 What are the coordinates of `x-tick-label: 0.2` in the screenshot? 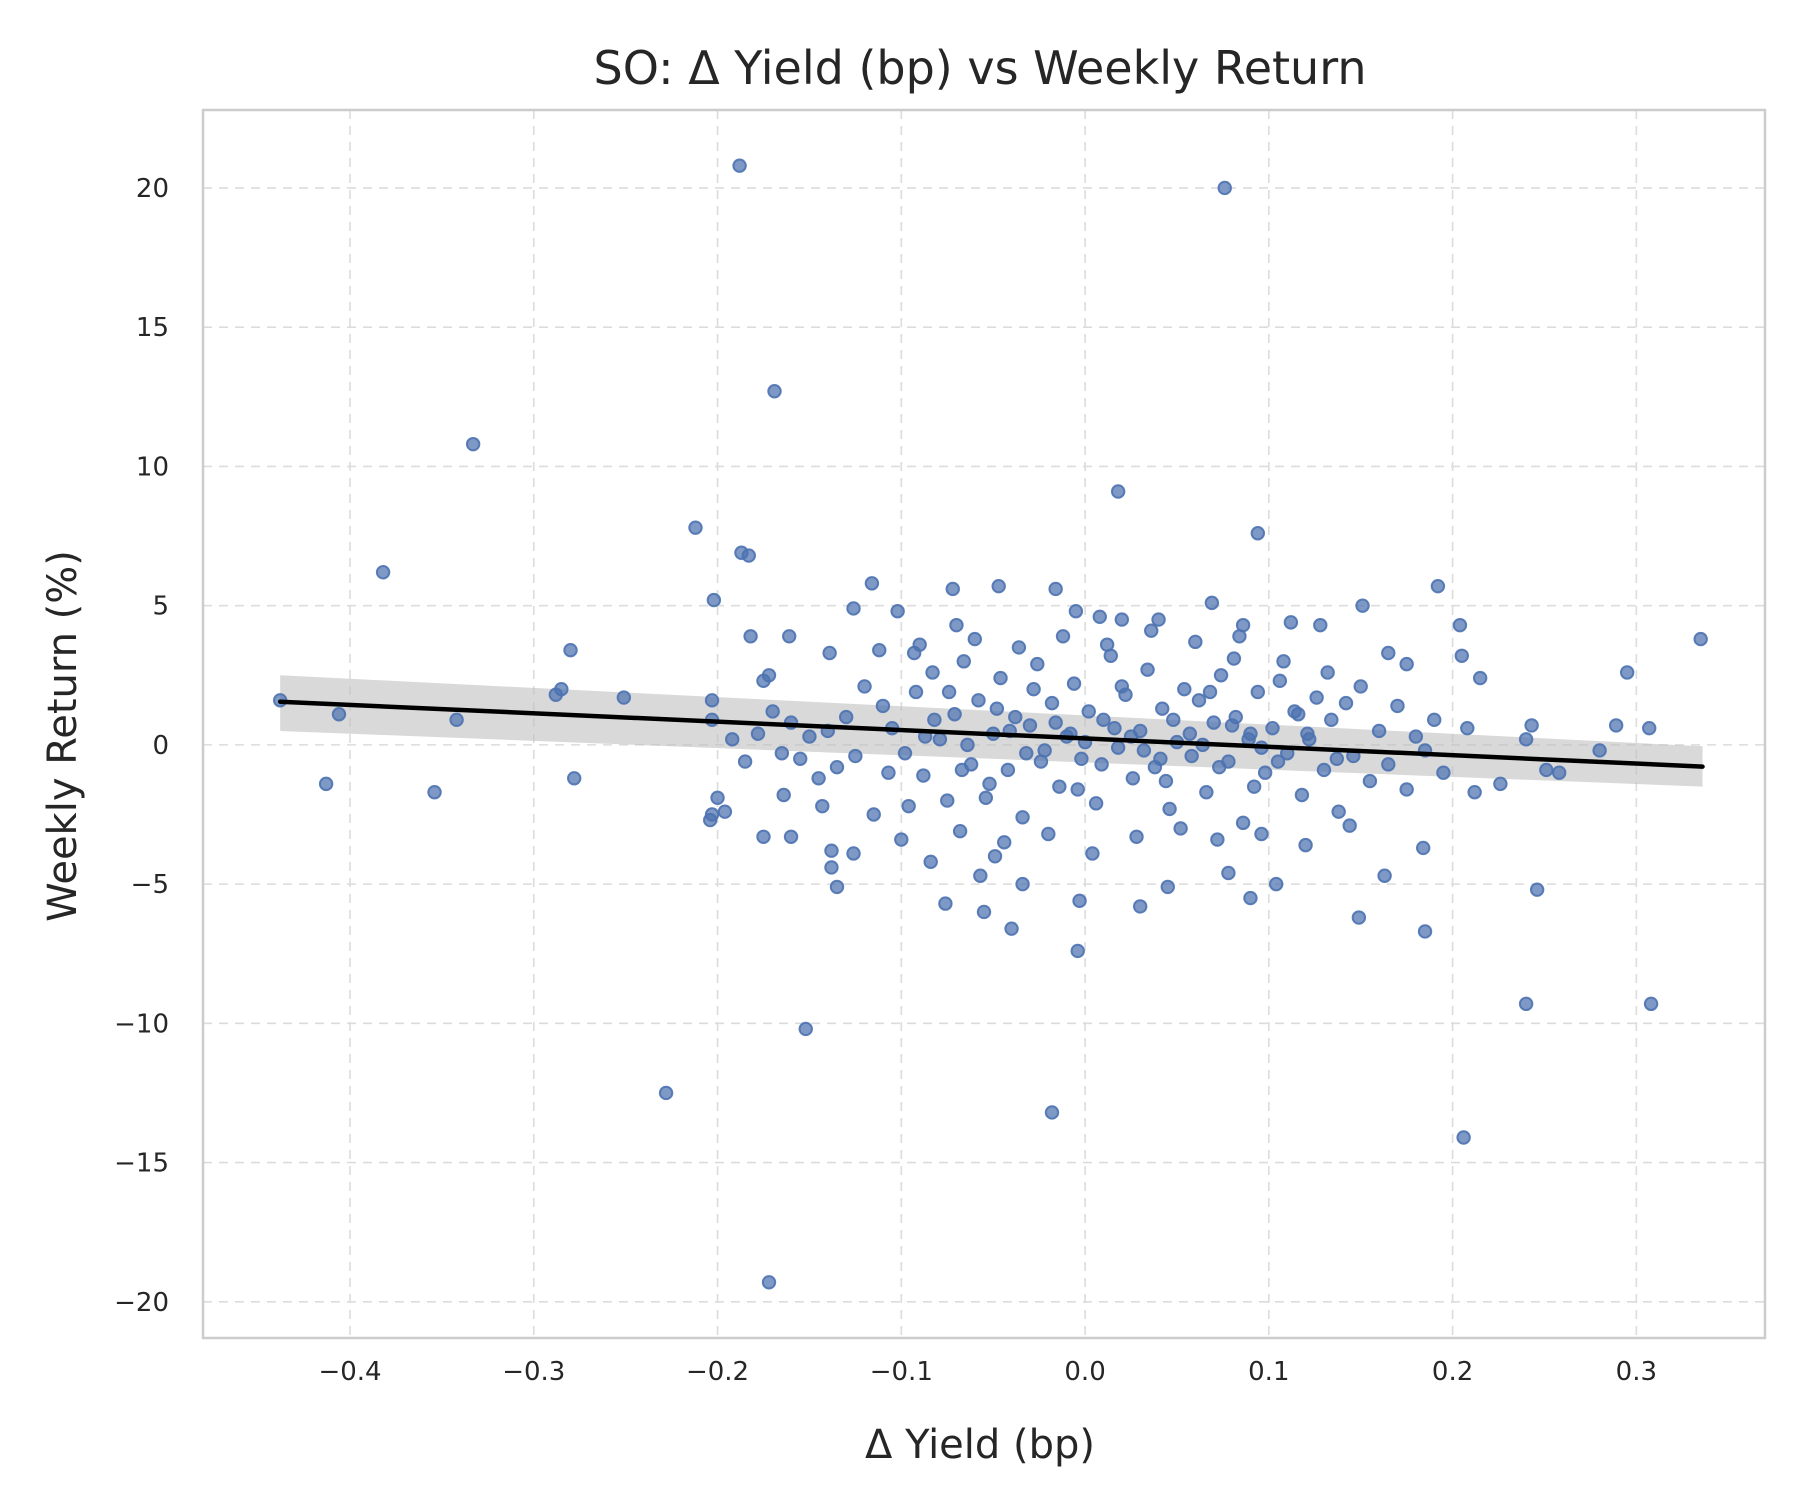 It's located at (1452, 1372).